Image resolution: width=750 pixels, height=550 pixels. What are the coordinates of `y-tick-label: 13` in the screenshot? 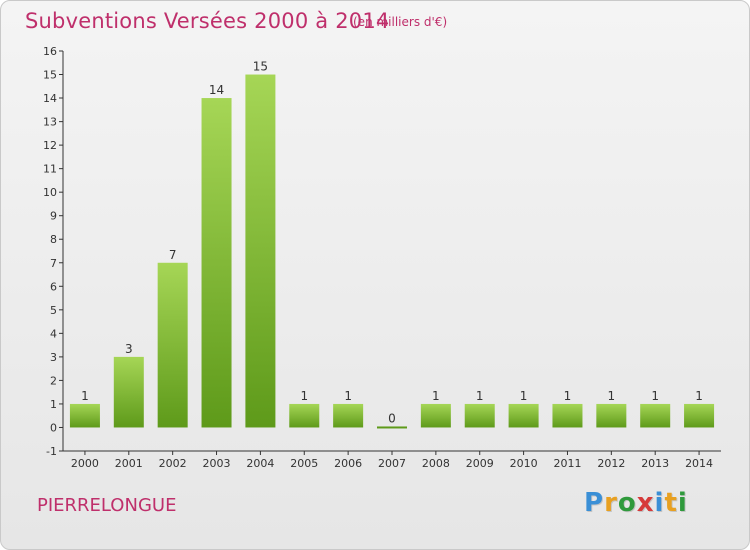 It's located at (50, 122).